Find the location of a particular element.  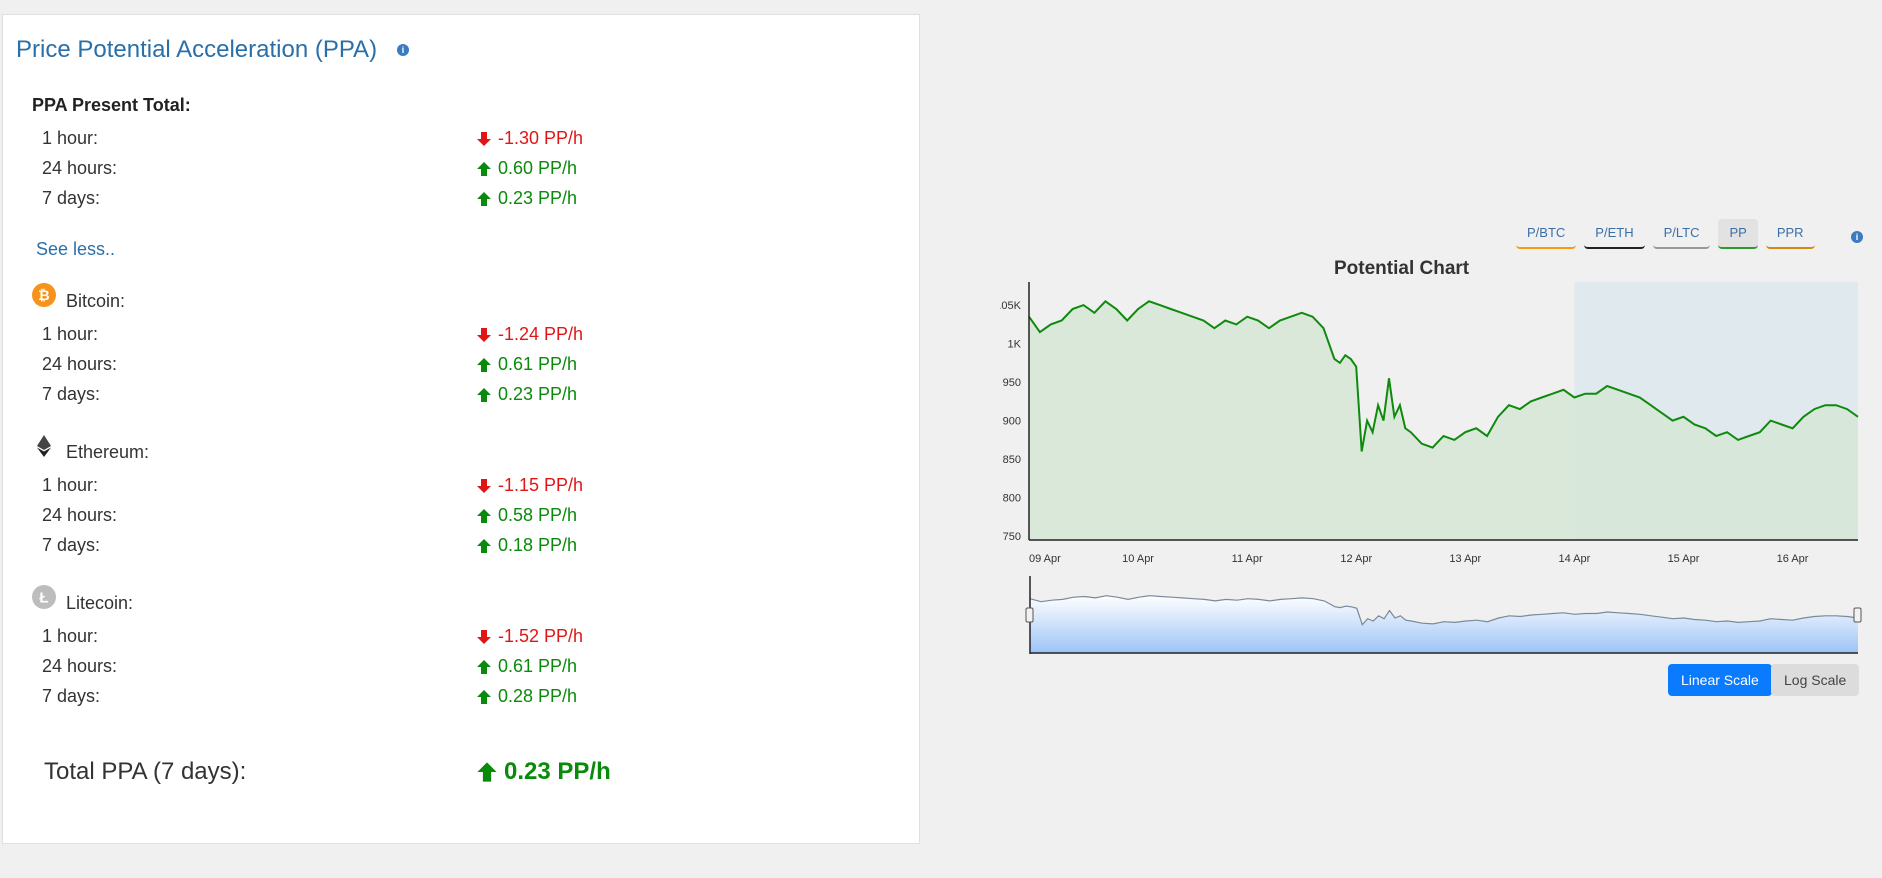

ppa-title: Price Potential Acceleration (PPA) is located at coordinates (197, 49).